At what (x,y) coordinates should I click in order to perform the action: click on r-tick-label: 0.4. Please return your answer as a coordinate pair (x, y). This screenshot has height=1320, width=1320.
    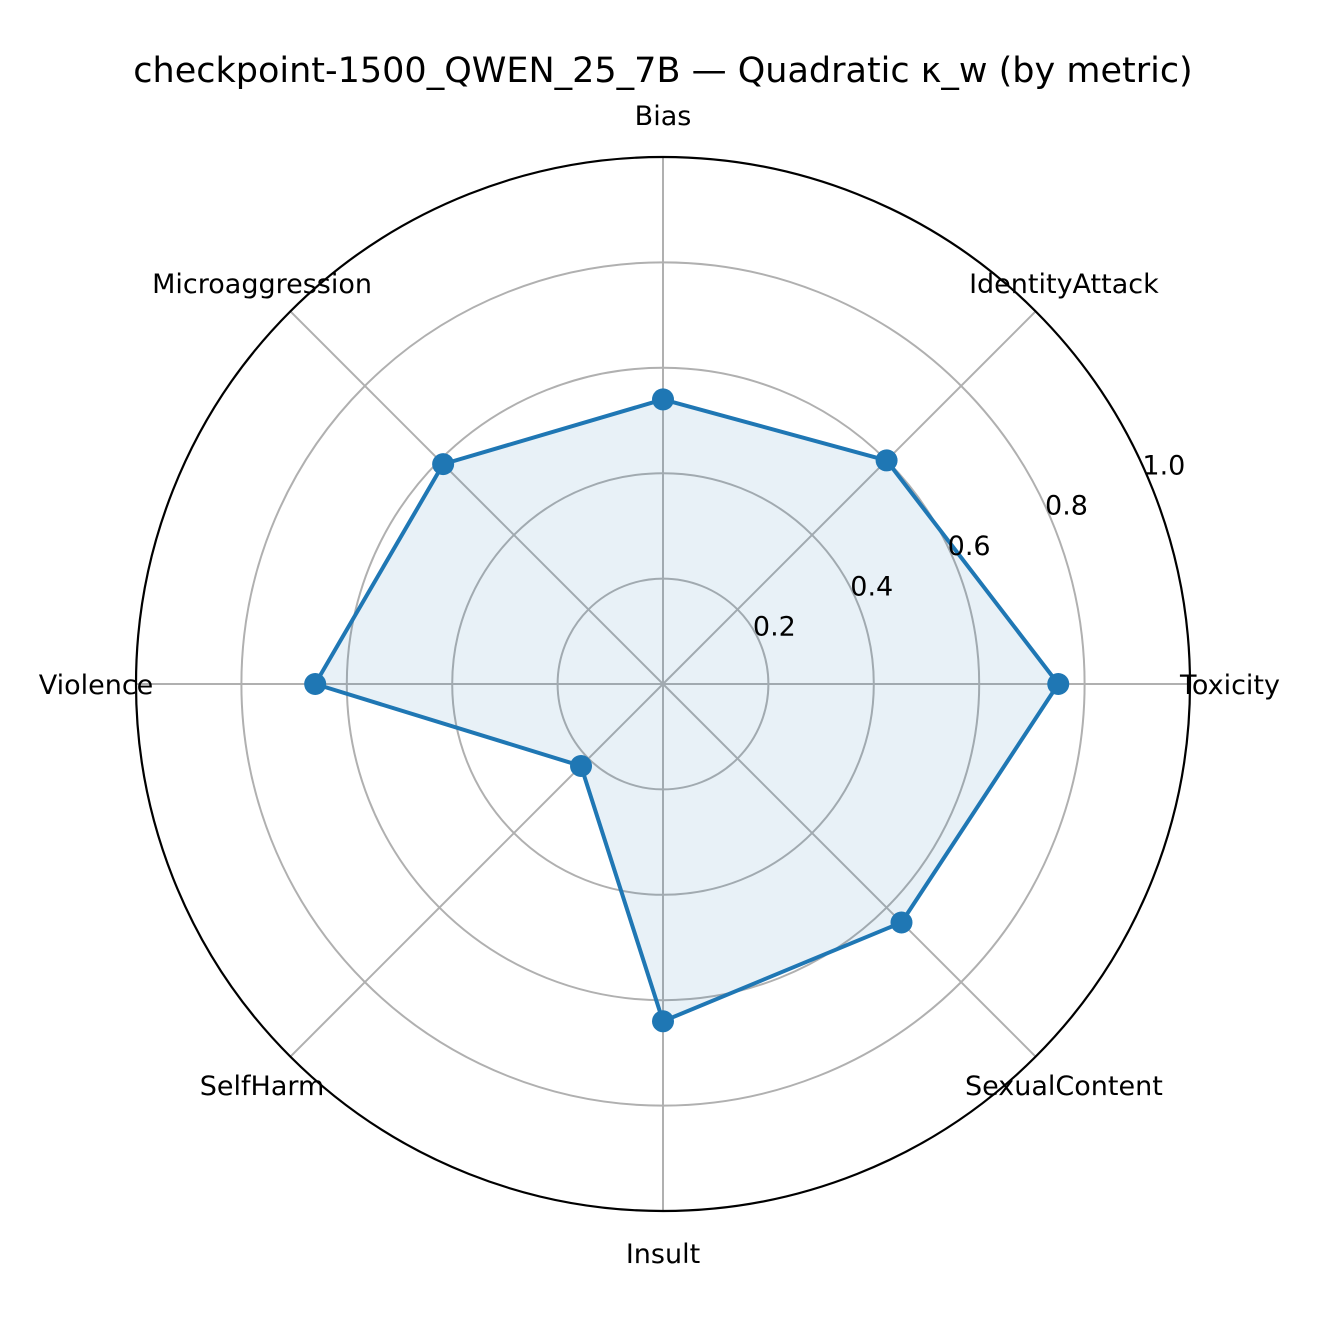
    Looking at the image, I should click on (871, 586).